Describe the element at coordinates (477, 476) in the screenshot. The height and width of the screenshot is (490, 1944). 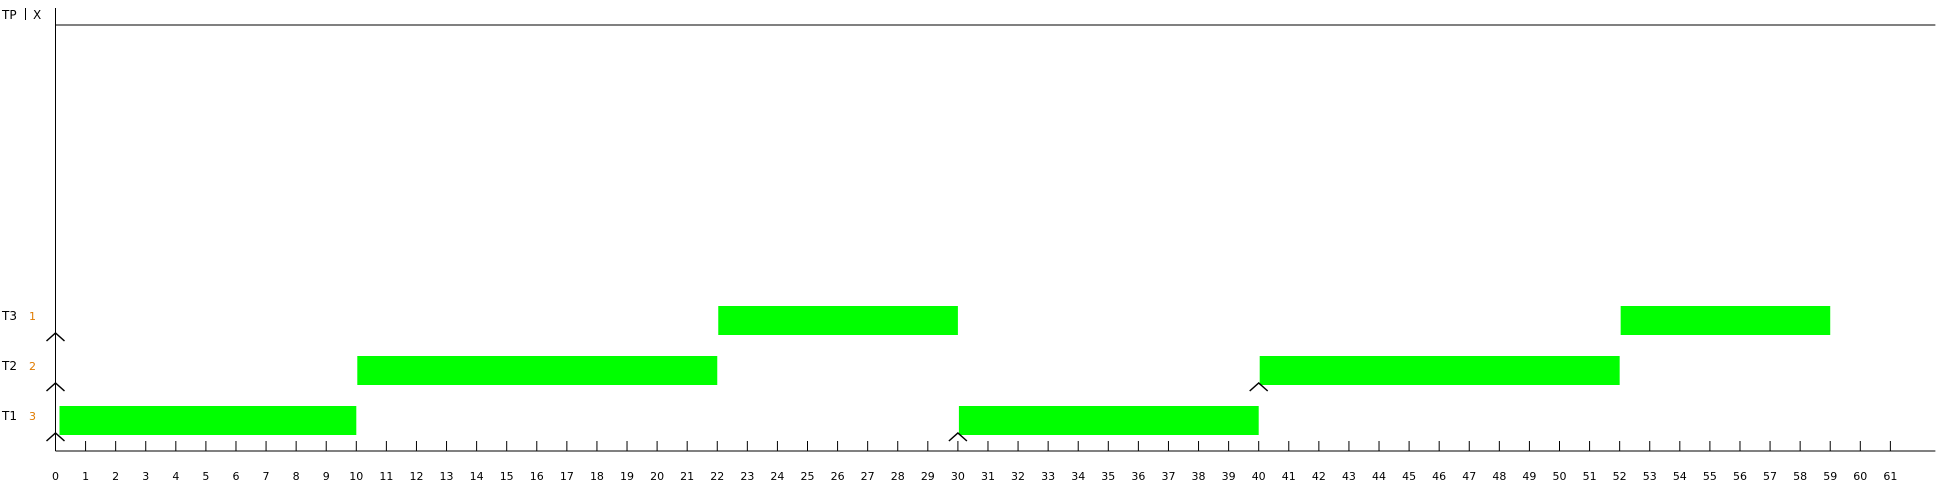
I see `x-tick-label: 14` at that location.